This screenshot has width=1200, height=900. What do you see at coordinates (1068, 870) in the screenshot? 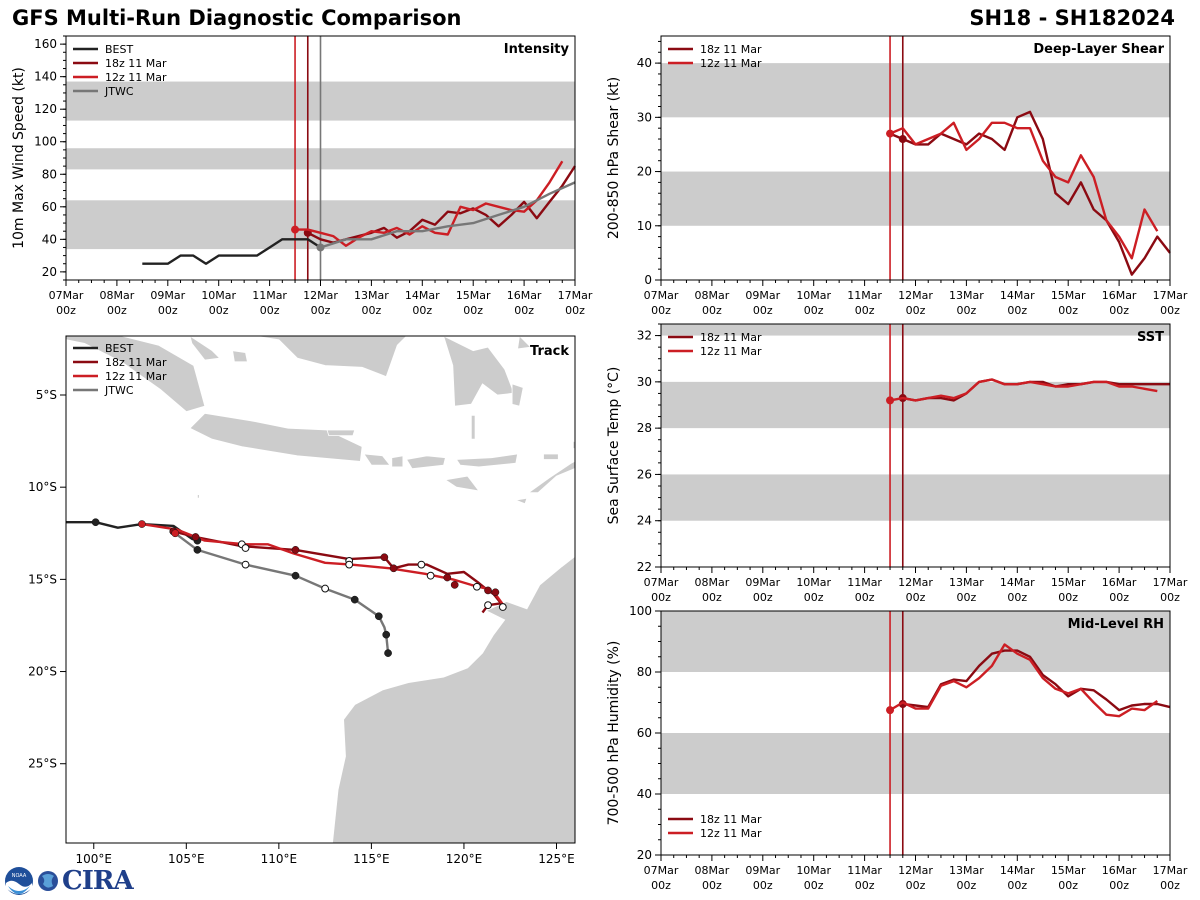
I see `rh-xtick-label: 15Mar` at bounding box center [1068, 870].